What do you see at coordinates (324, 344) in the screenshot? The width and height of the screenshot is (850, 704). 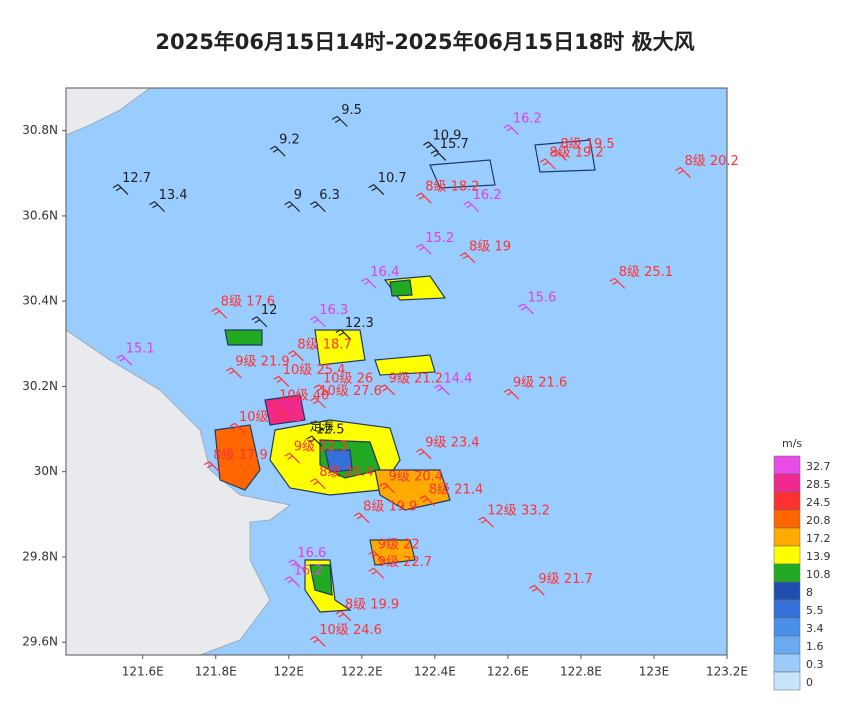 I see `station-label: 8级 18.7` at bounding box center [324, 344].